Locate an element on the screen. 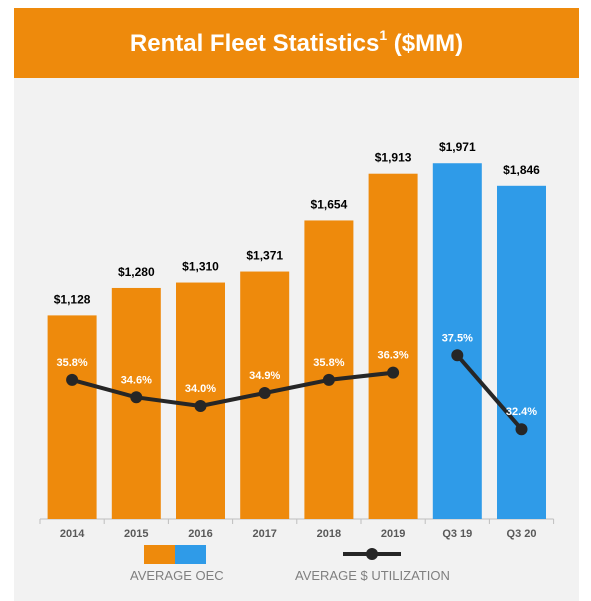 The image size is (591, 601). chart-title-unit: ($MM) is located at coordinates (425, 43).